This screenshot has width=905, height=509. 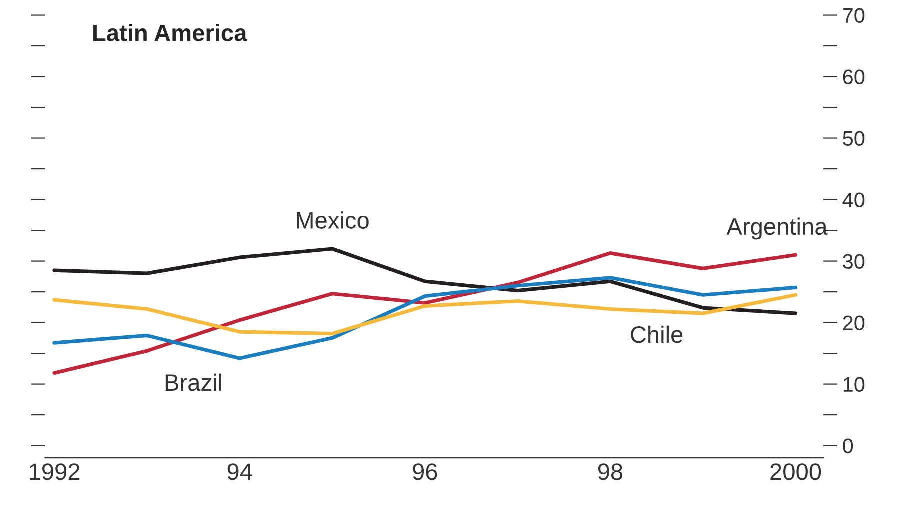 I want to click on y-tick-label: 10, so click(x=854, y=384).